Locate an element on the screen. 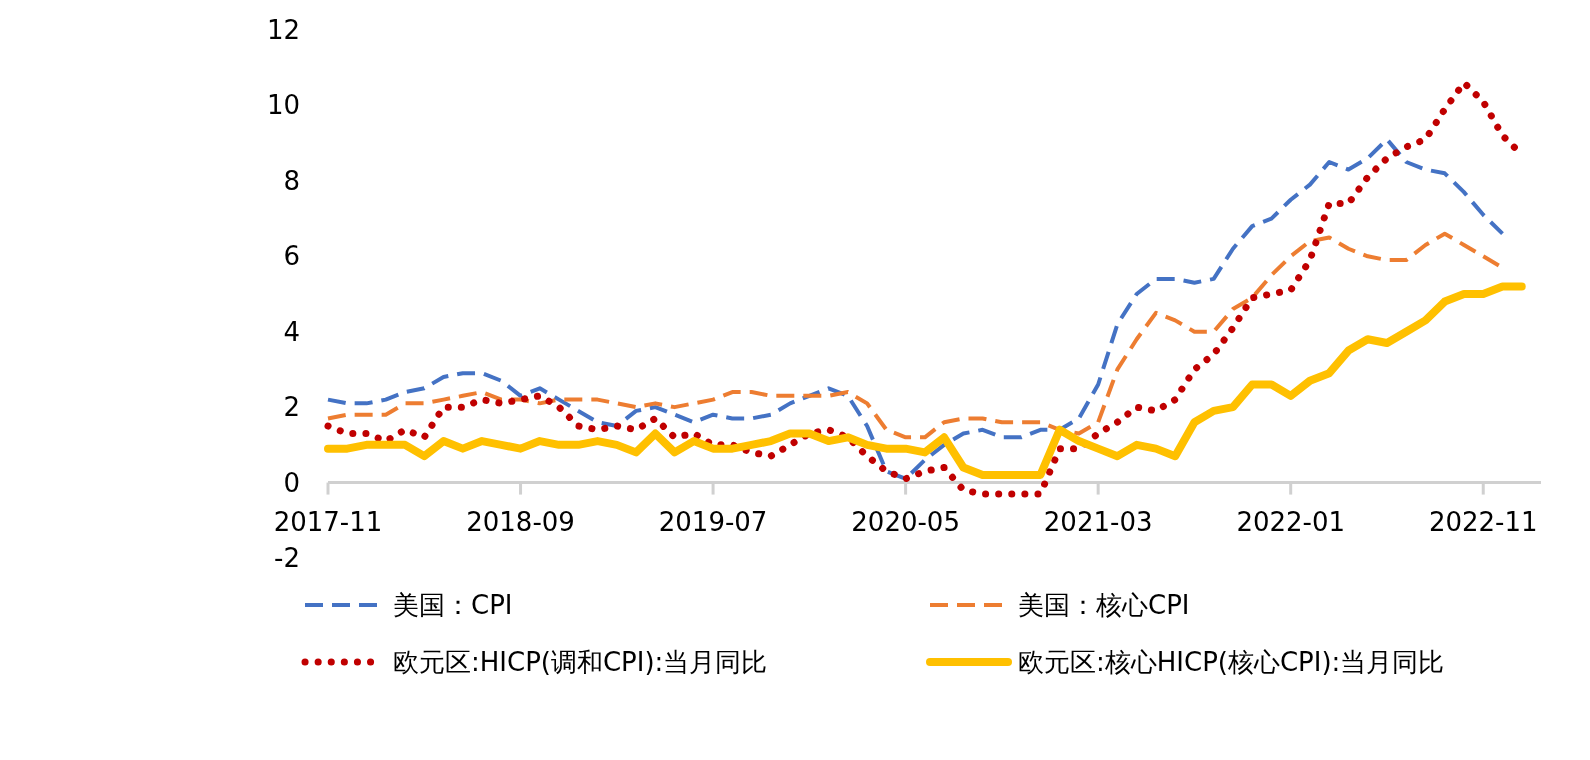 Image resolution: width=1590 pixels, height=760 pixels. y-tick-label: 8 is located at coordinates (291, 180).